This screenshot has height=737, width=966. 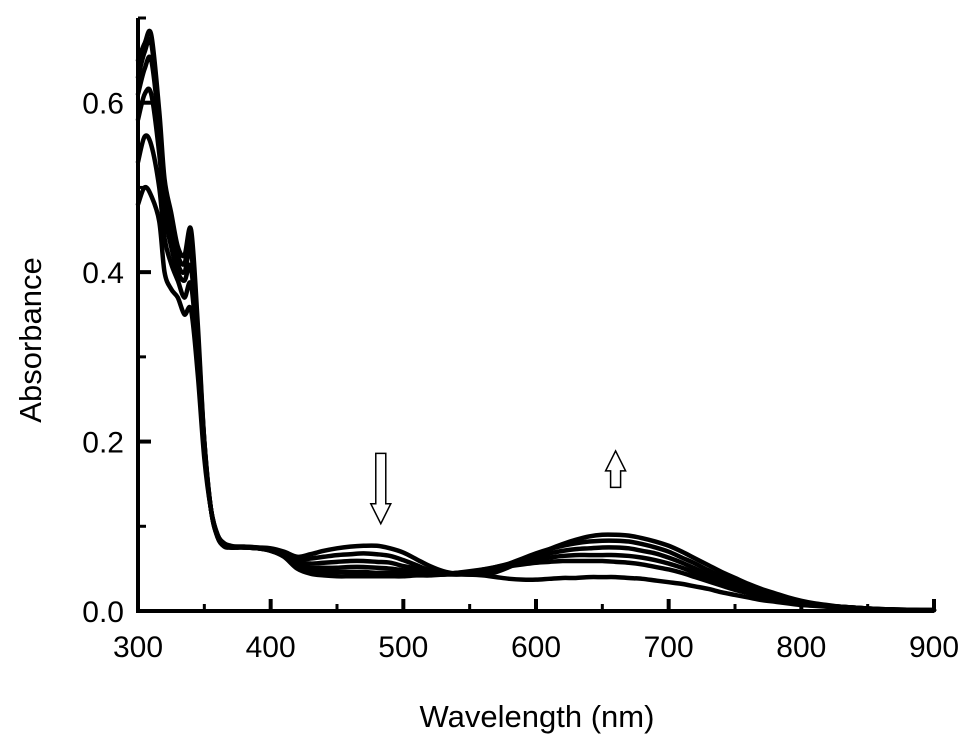 I want to click on x-axis-title: Wavelength (nm), so click(x=537, y=716).